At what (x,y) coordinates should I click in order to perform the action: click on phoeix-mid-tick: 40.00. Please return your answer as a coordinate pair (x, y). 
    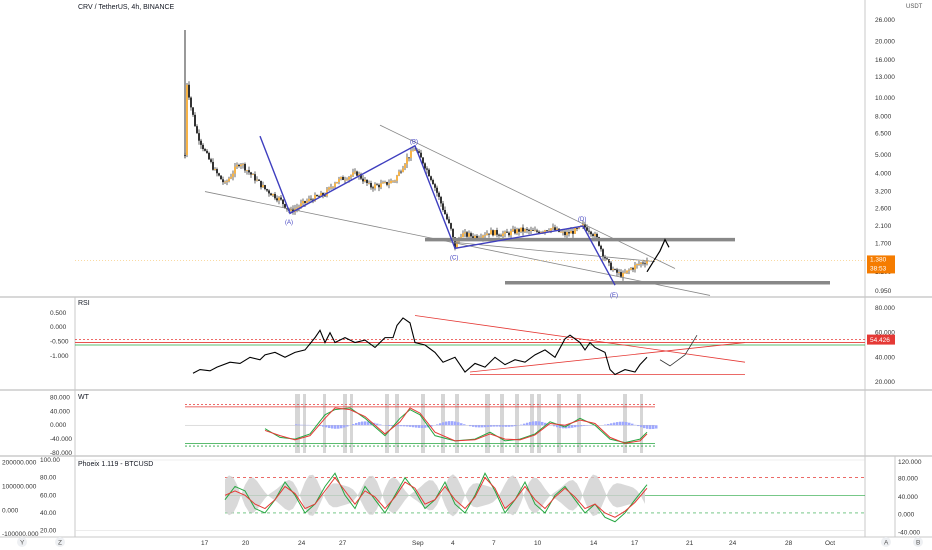
    Looking at the image, I should click on (48, 513).